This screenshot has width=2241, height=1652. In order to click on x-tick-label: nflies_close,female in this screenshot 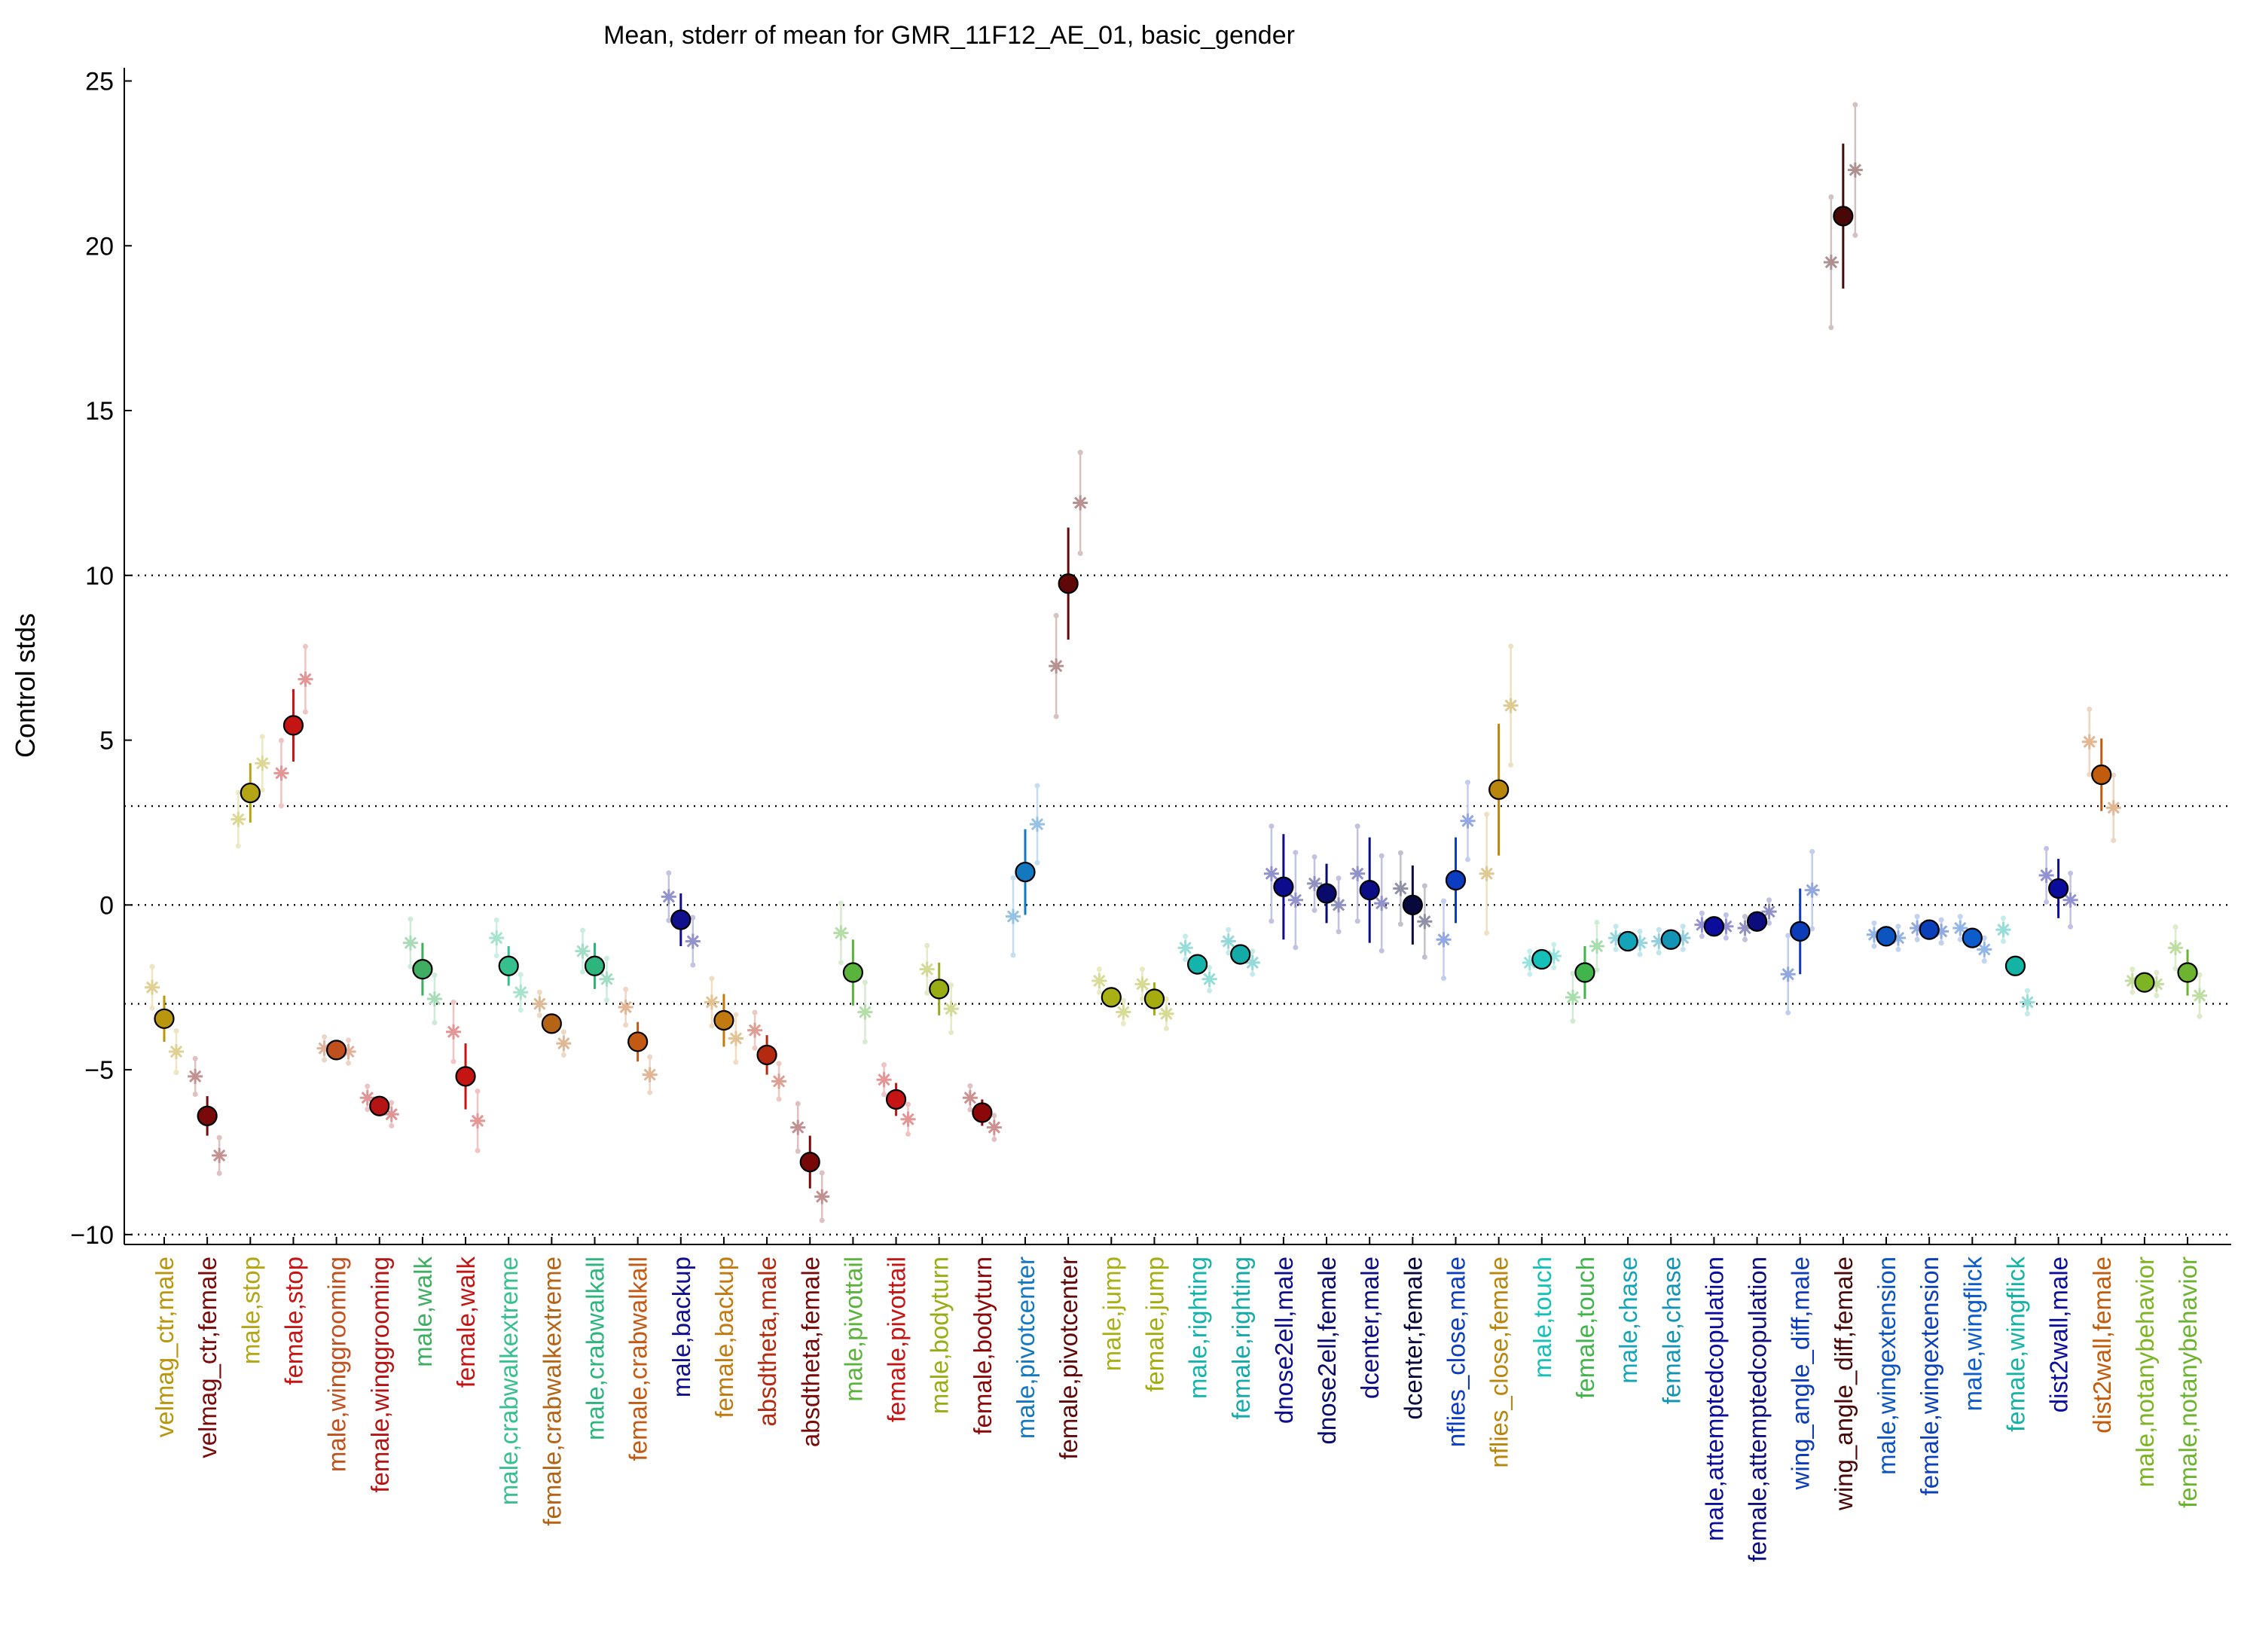, I will do `click(1499, 1362)`.